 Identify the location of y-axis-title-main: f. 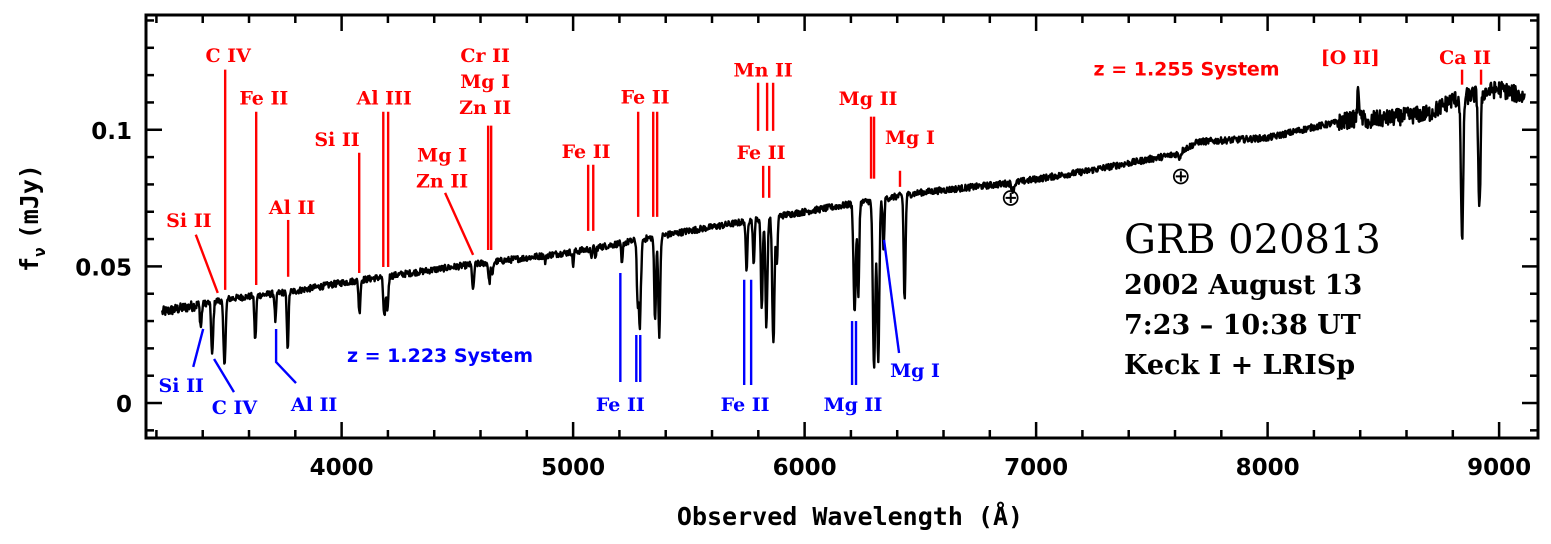
(29, 264).